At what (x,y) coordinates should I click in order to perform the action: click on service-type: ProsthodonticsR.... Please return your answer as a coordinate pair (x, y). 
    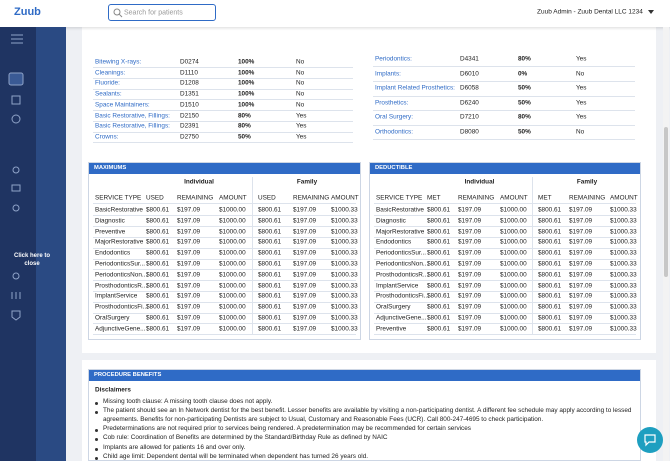
    Looking at the image, I should click on (121, 286).